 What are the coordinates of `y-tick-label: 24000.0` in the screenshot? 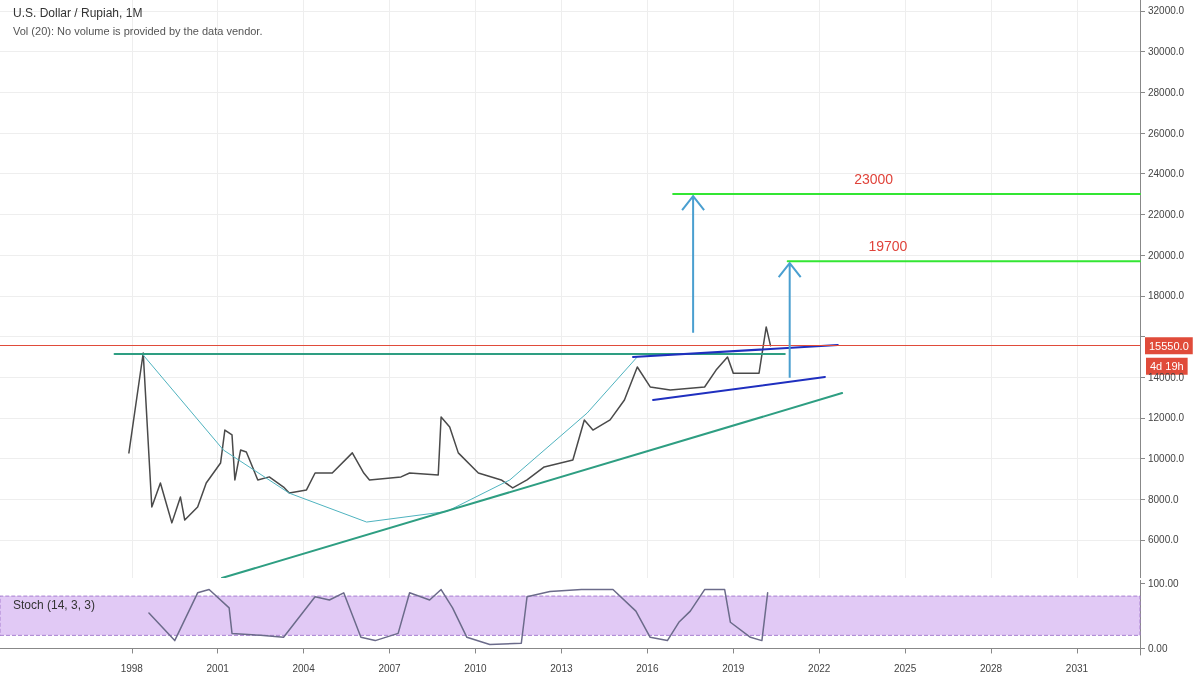 It's located at (1166, 174).